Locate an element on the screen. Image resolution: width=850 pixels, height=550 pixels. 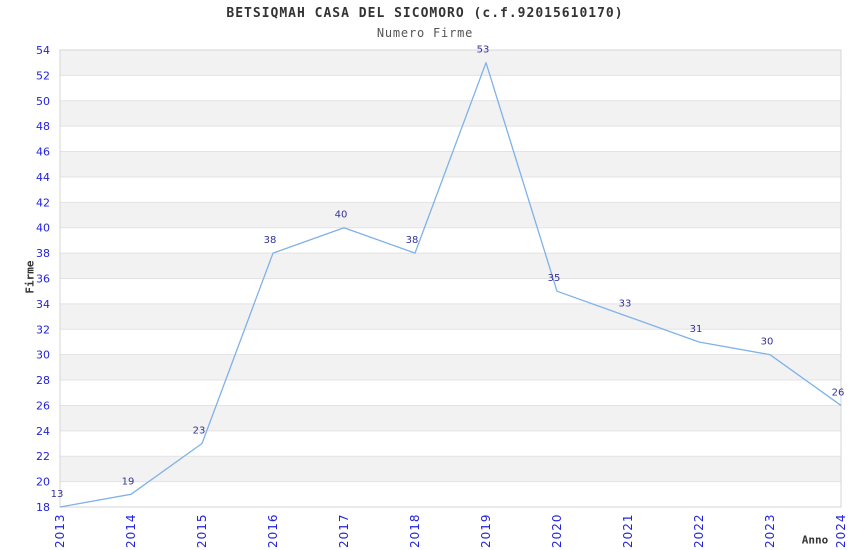
x-tick-label: 2018 is located at coordinates (415, 530).